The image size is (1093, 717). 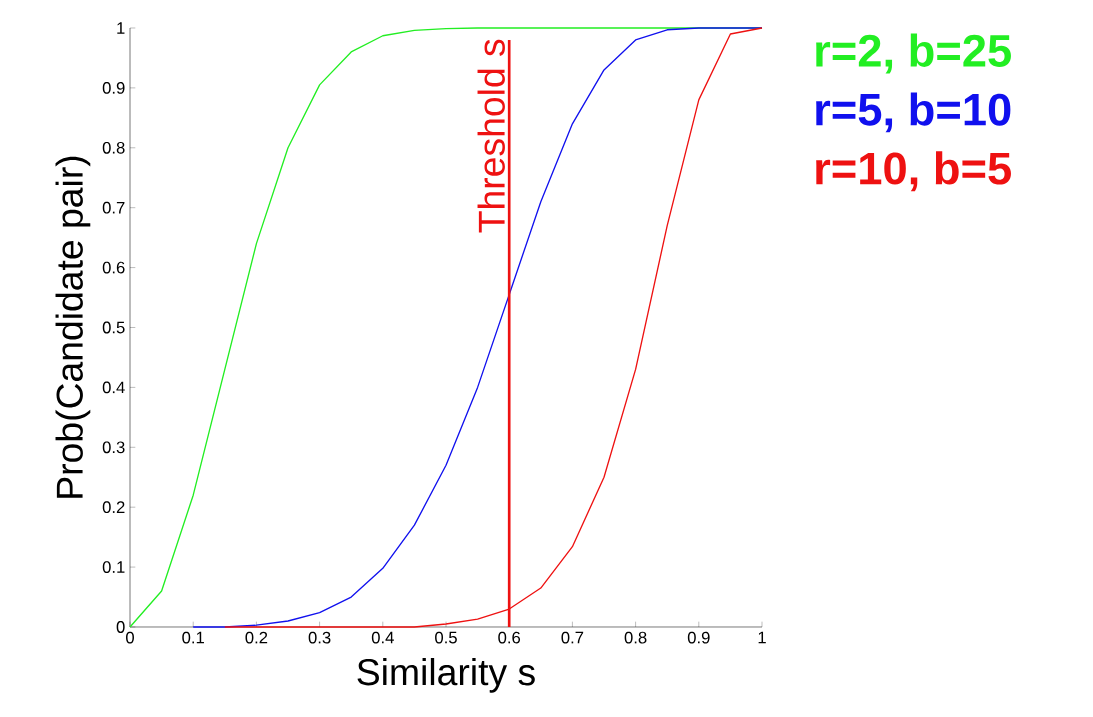 I want to click on y-tick-label: 0.4, so click(x=113, y=387).